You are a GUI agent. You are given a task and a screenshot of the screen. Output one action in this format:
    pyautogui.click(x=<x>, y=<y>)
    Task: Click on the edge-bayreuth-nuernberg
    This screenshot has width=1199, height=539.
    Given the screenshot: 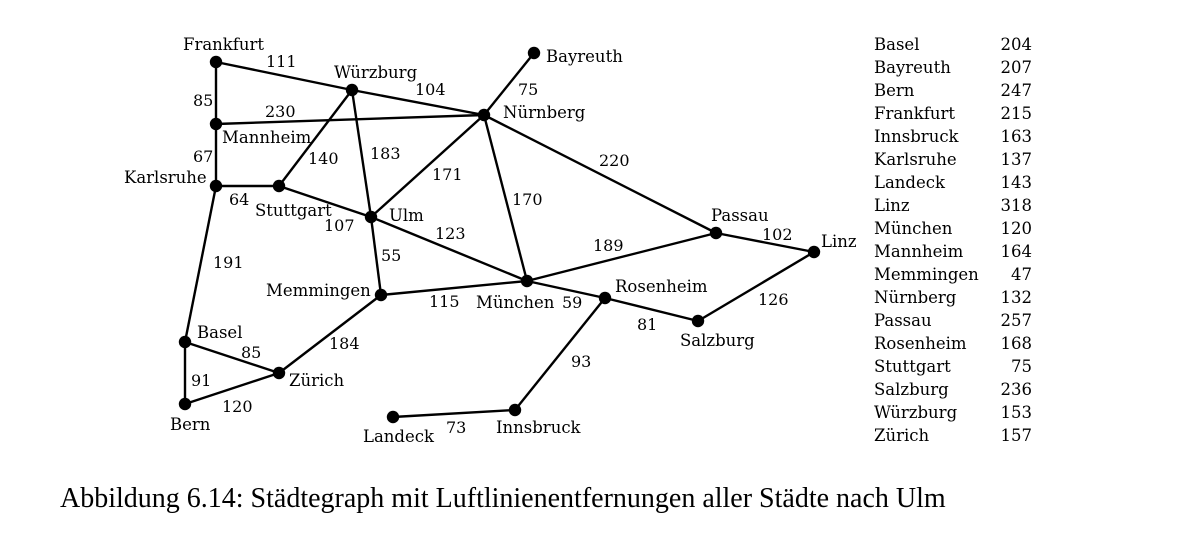 What is the action you would take?
    pyautogui.click(x=509, y=84)
    